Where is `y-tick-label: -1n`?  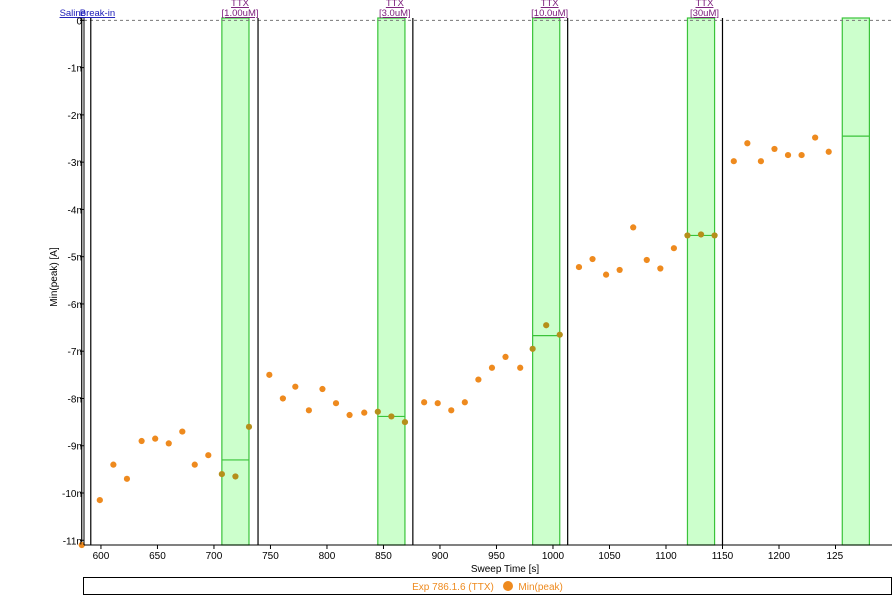
y-tick-label: -1n is located at coordinates (75, 69).